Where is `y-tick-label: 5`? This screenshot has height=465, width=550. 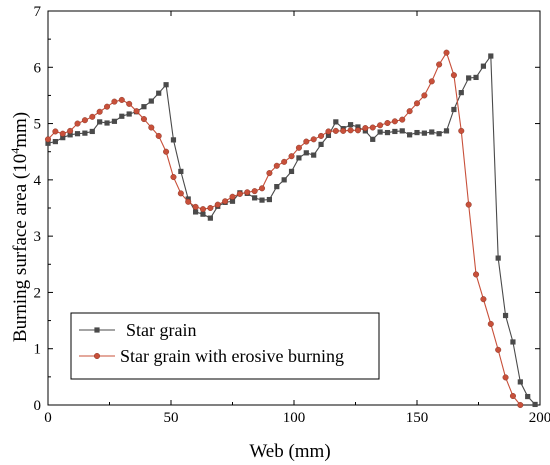 y-tick-label: 5 is located at coordinates (38, 125).